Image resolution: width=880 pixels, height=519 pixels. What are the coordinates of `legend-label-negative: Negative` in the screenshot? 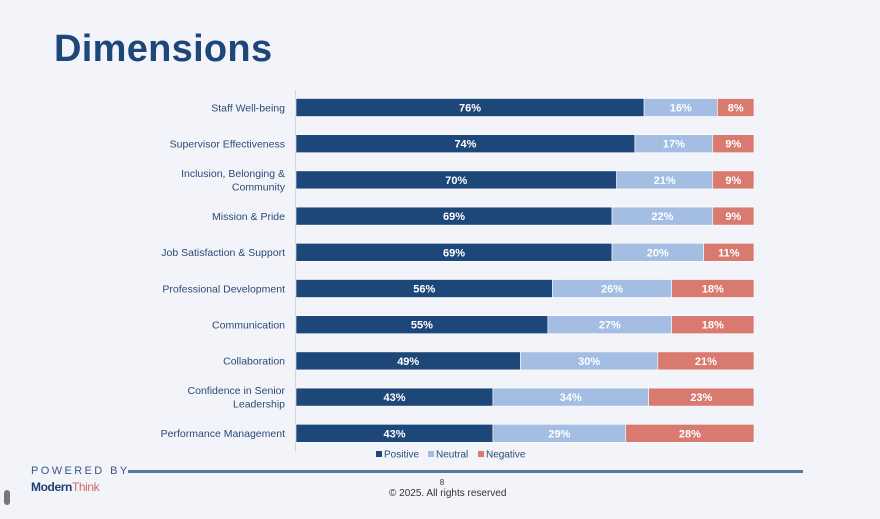 It's located at (506, 455).